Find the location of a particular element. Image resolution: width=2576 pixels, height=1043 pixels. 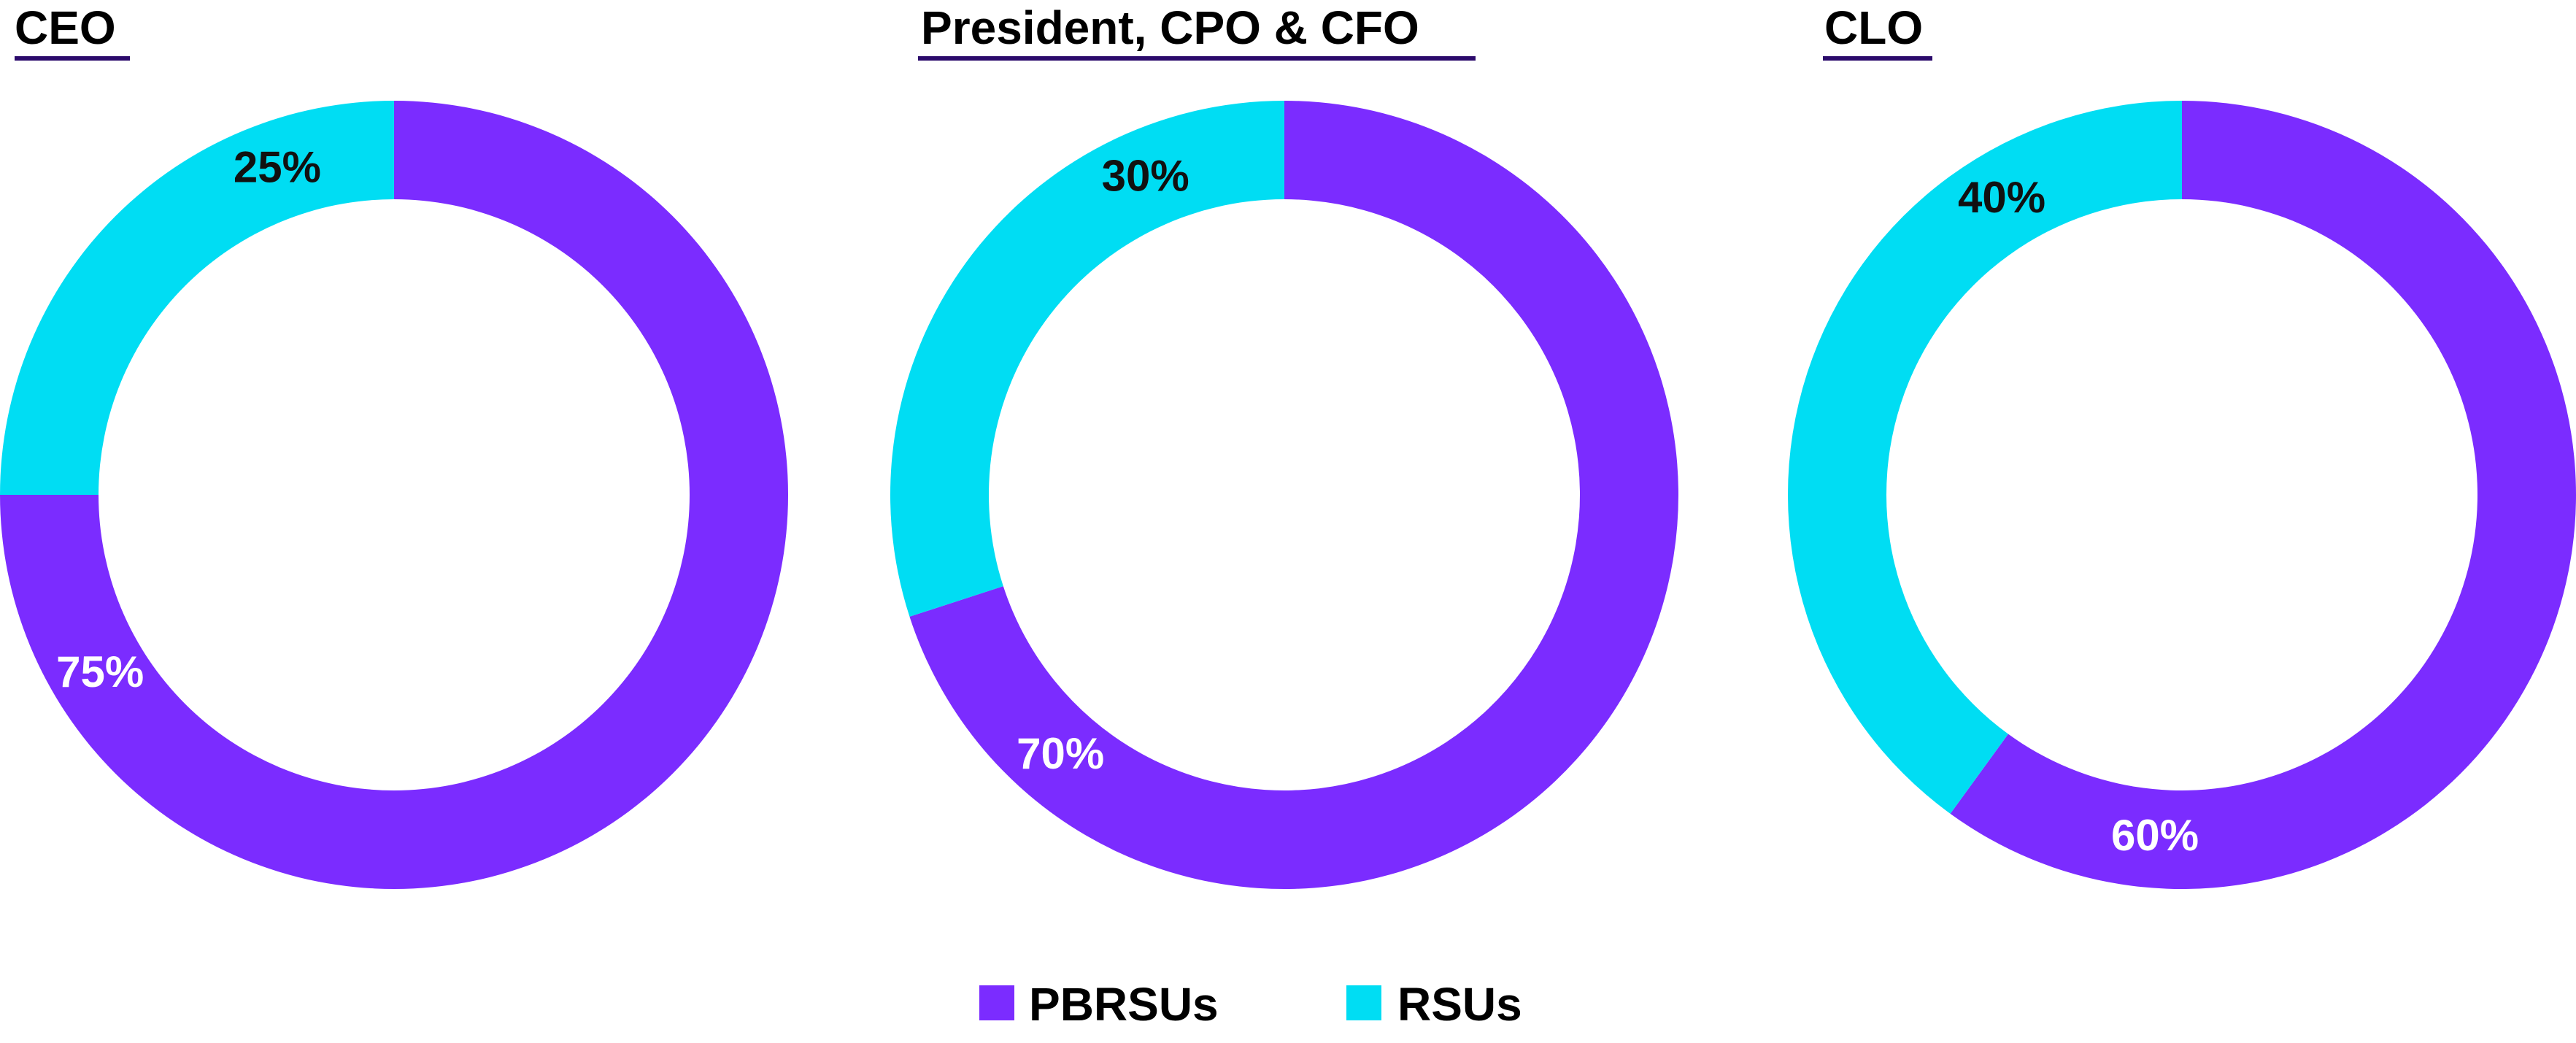

data-label-president-rsus: 30% is located at coordinates (1145, 175).